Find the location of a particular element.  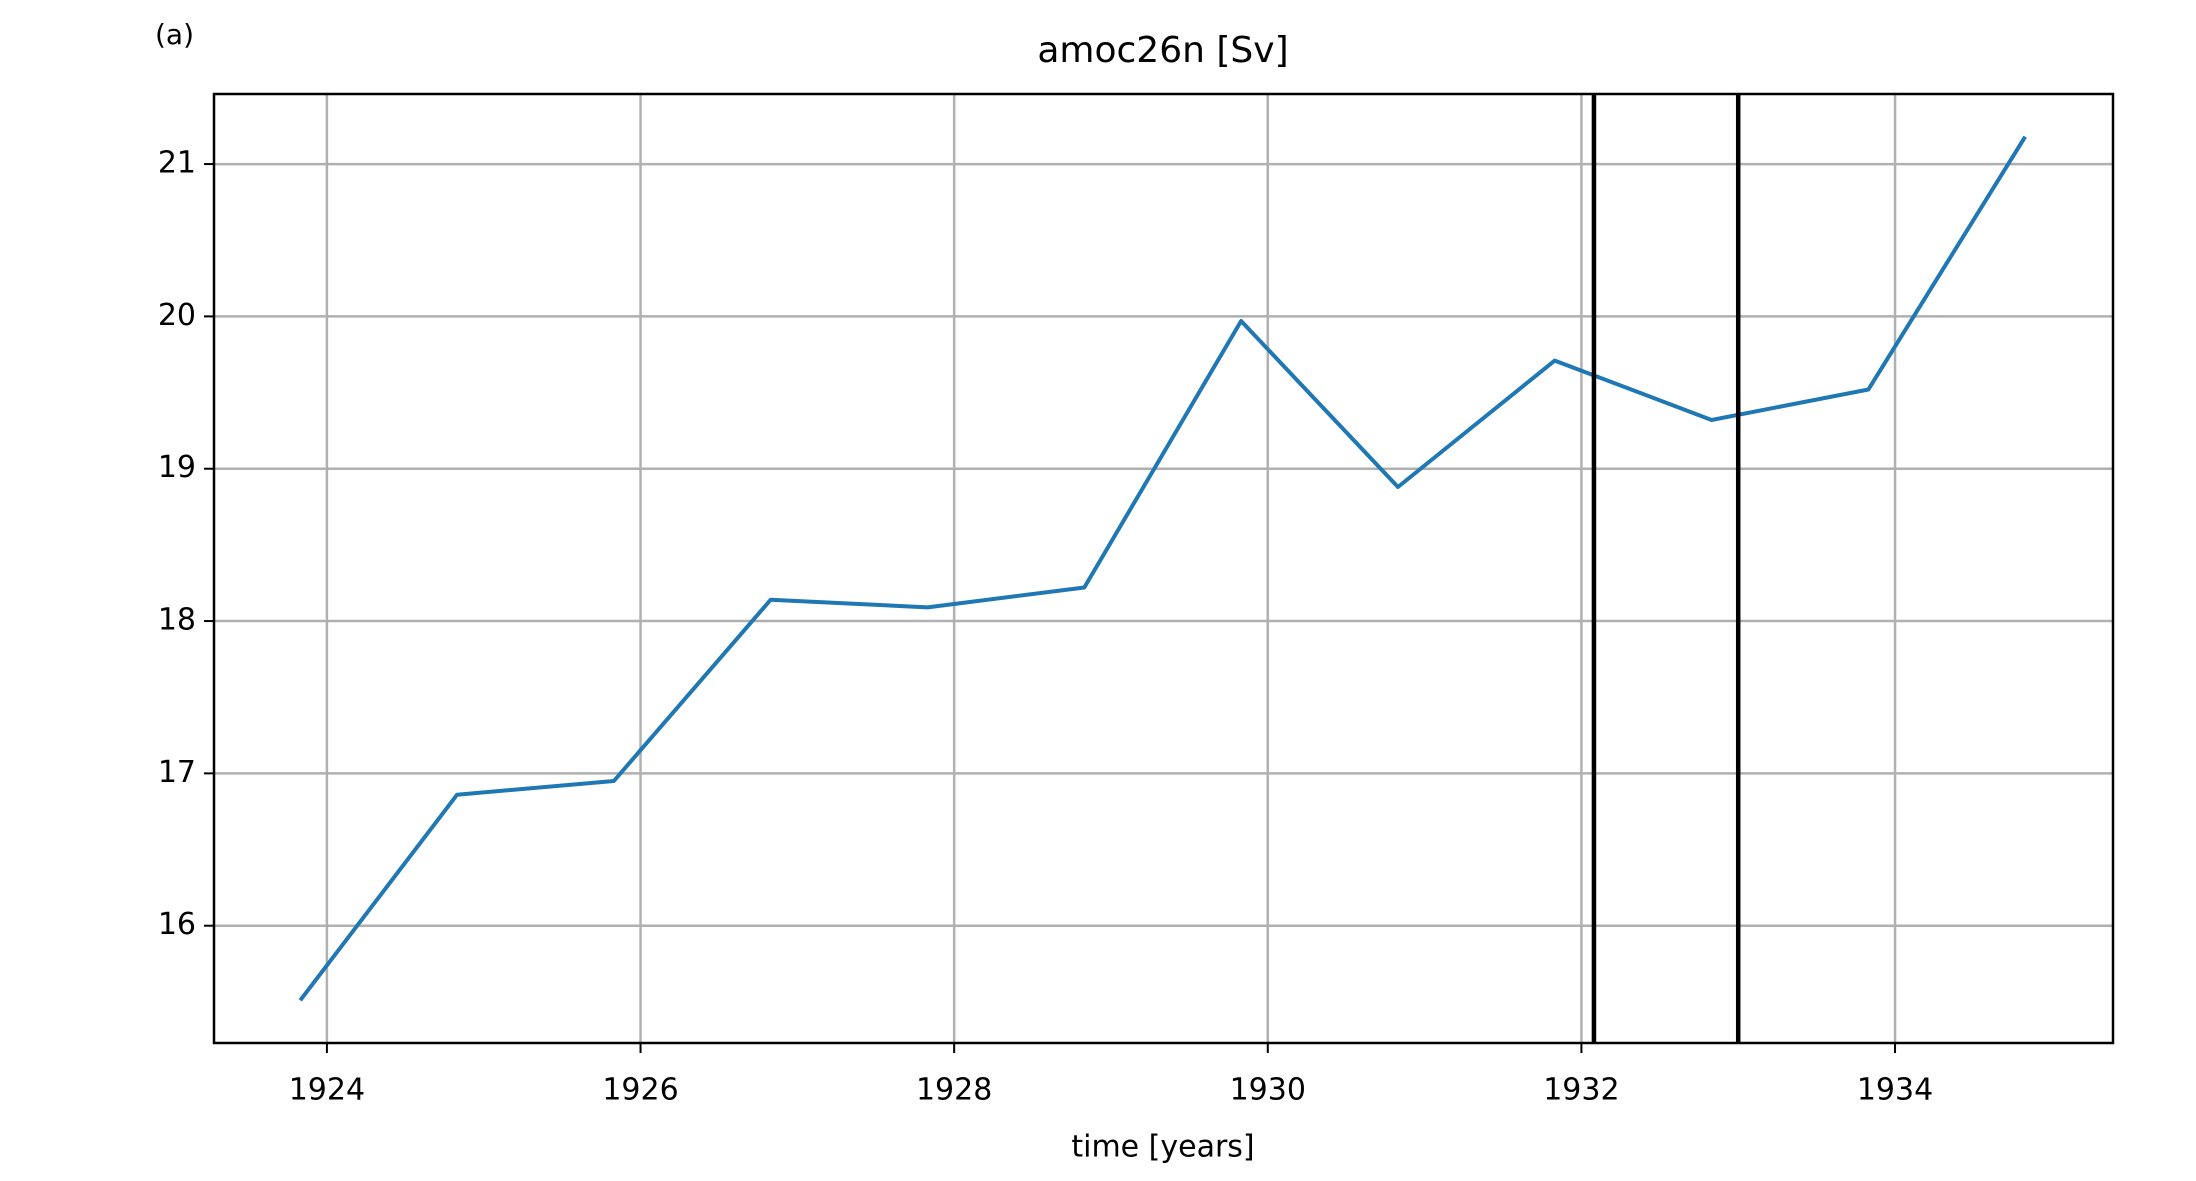

chart-title: amoc26n [Sv] is located at coordinates (1162, 50).